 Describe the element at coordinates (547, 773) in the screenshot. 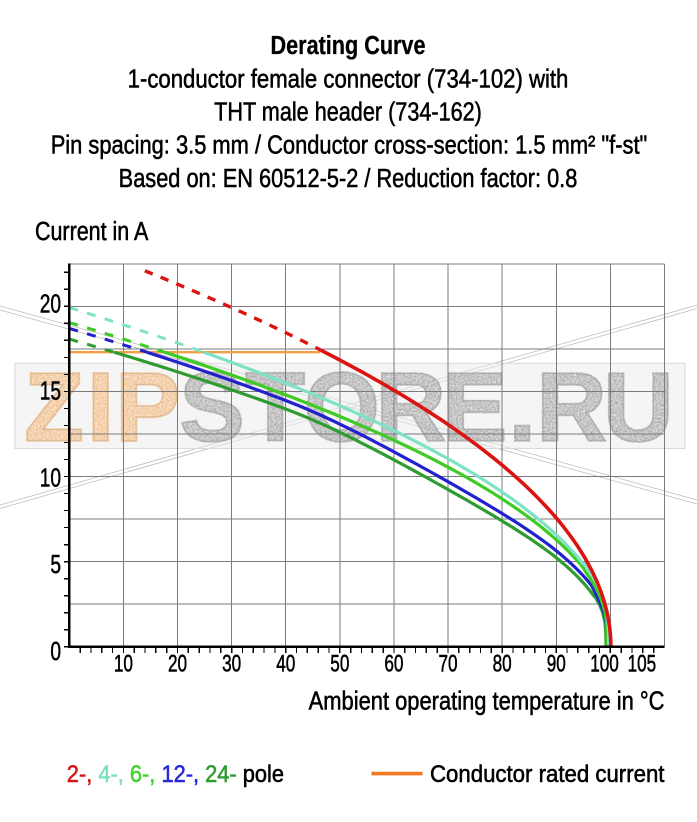

I see `svg-text: Conductor rated current` at that location.